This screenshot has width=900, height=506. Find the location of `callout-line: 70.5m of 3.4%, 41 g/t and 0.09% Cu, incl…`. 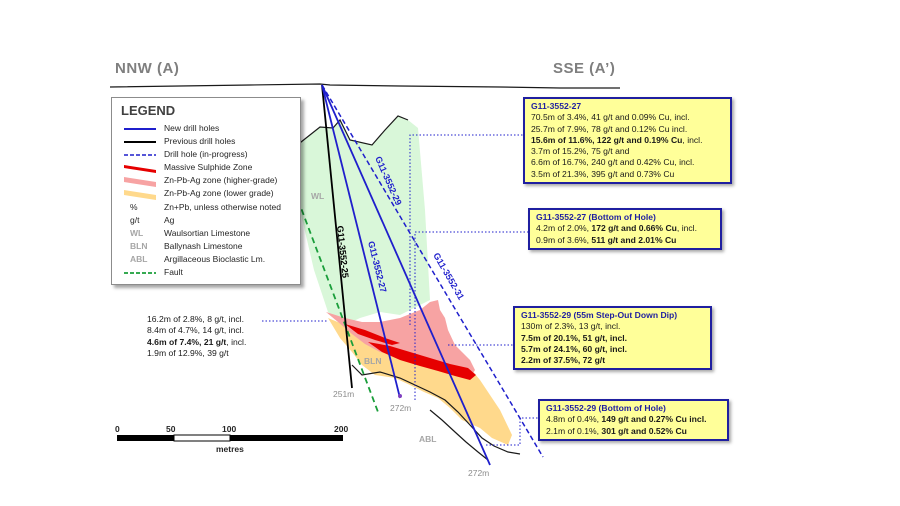

callout-line: 70.5m of 3.4%, 41 g/t and 0.09% Cu, incl… is located at coordinates (610, 117).